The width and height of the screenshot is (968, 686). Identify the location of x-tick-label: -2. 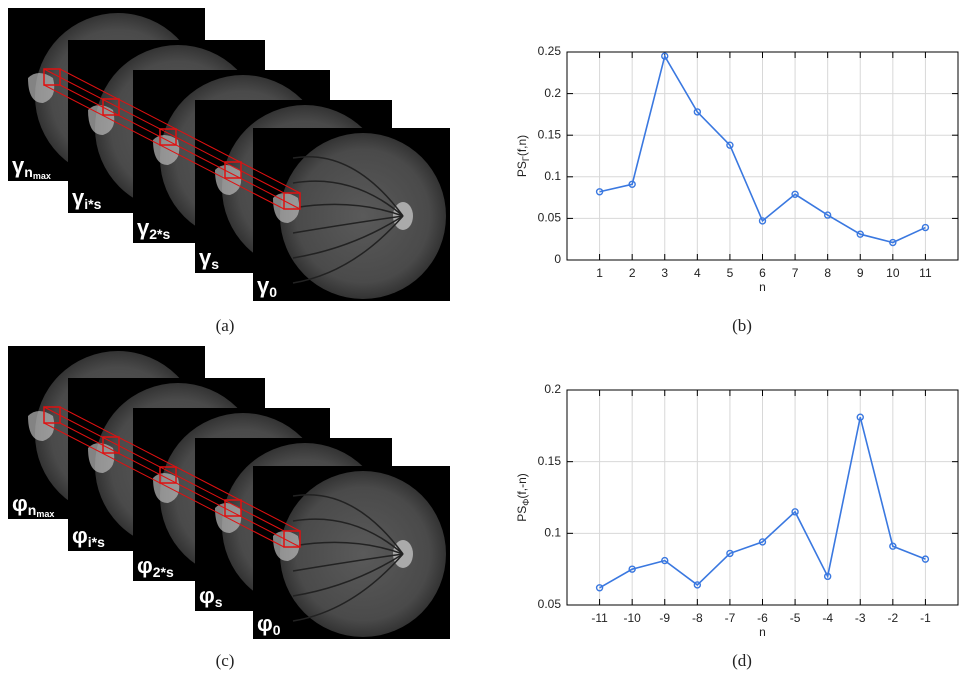
(892, 618).